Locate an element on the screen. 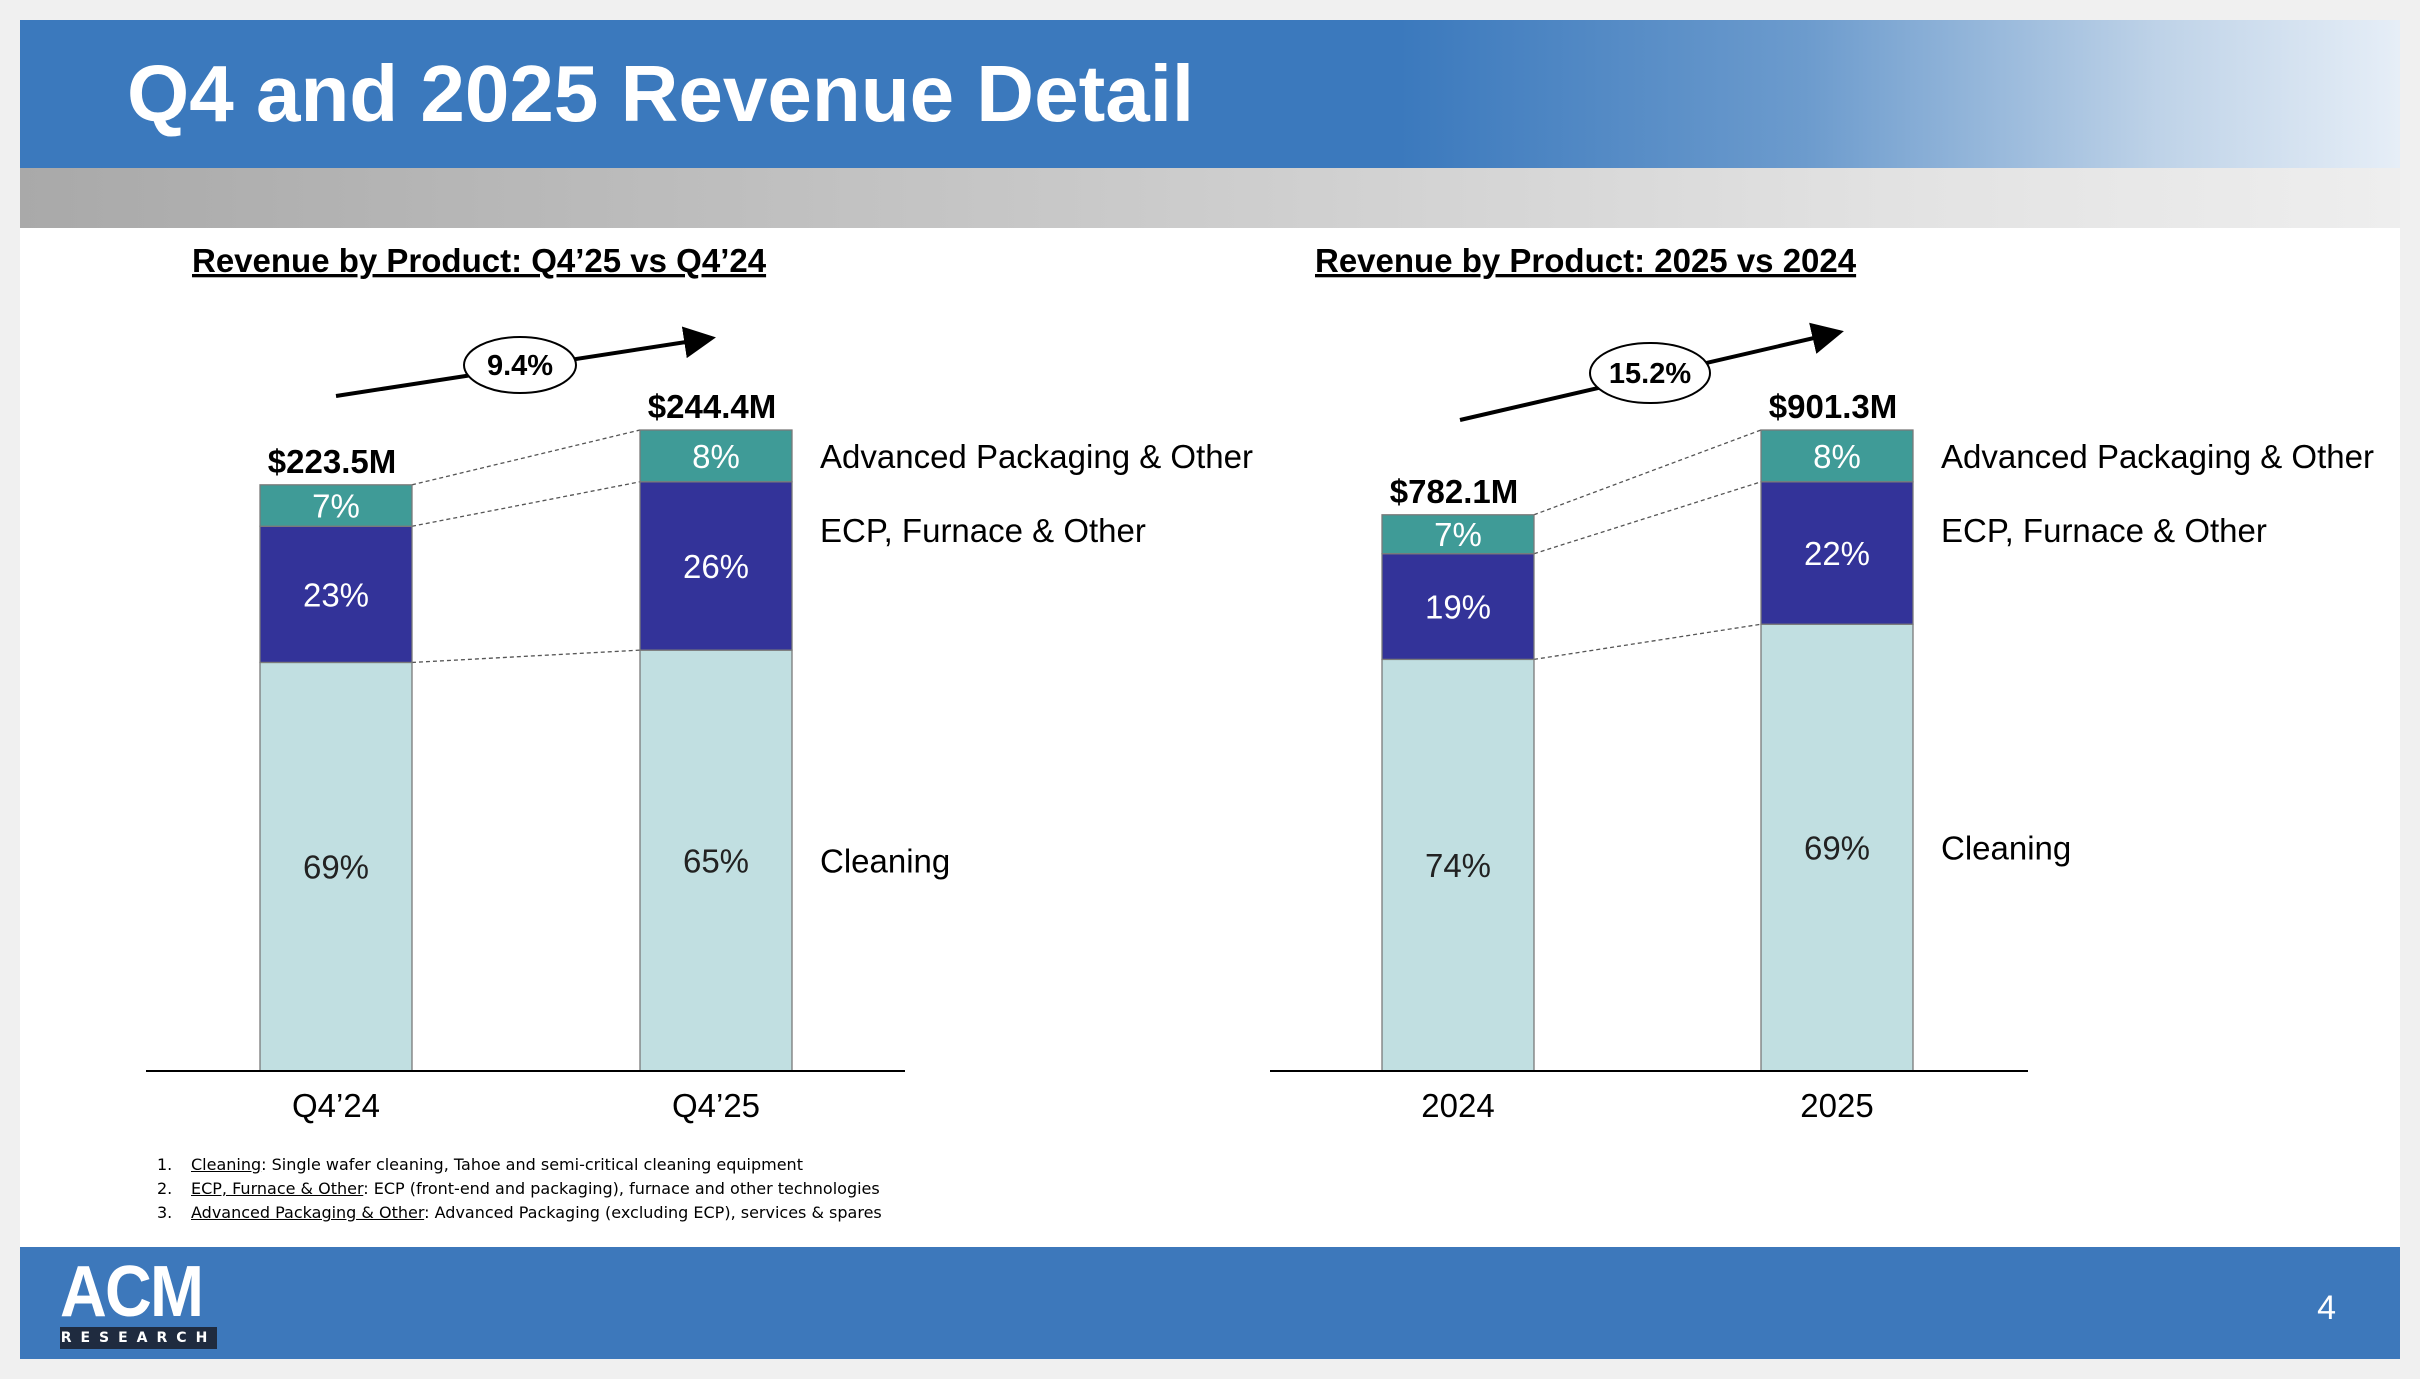  footnote-number: 1. is located at coordinates (165, 1164).